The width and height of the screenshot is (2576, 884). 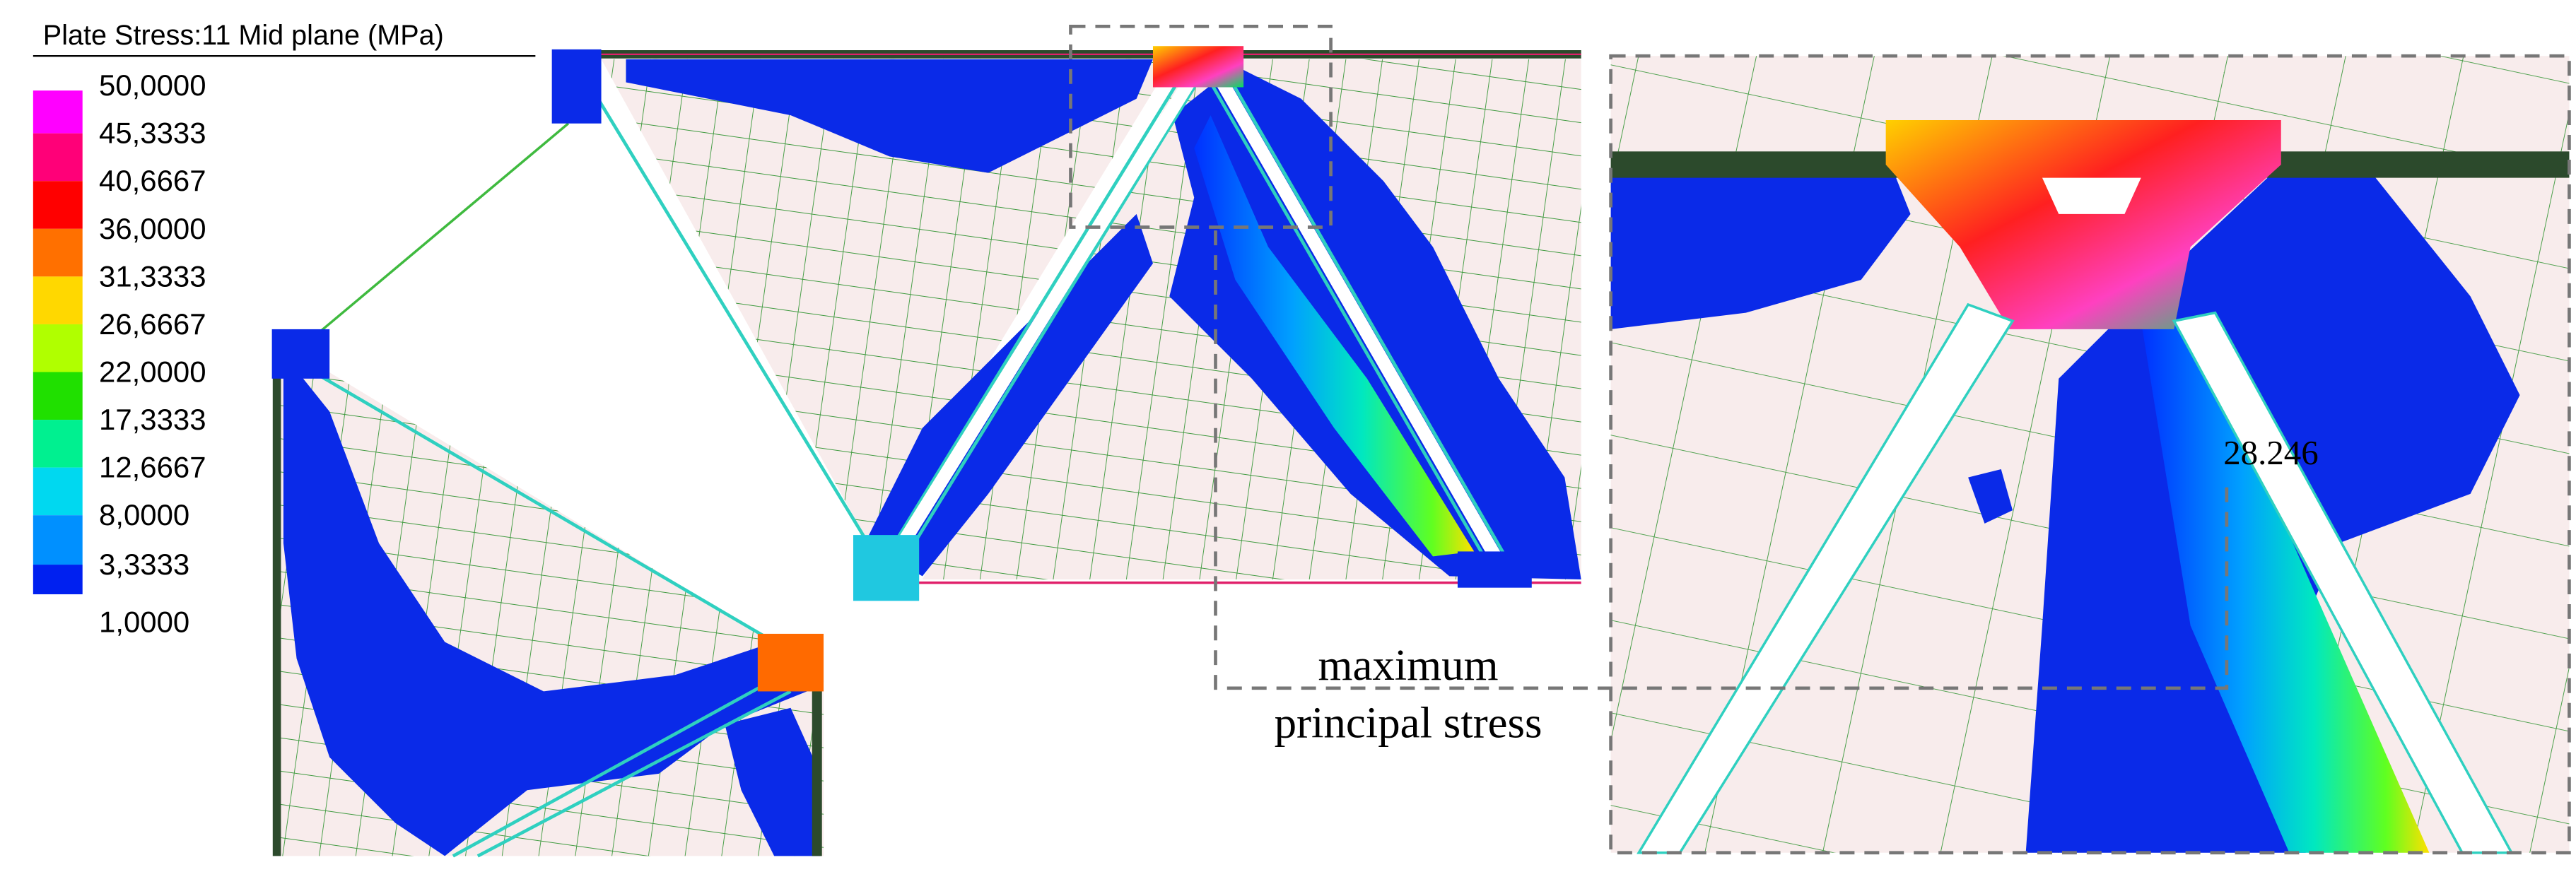 What do you see at coordinates (153, 85) in the screenshot?
I see `legend-label: 50,0000` at bounding box center [153, 85].